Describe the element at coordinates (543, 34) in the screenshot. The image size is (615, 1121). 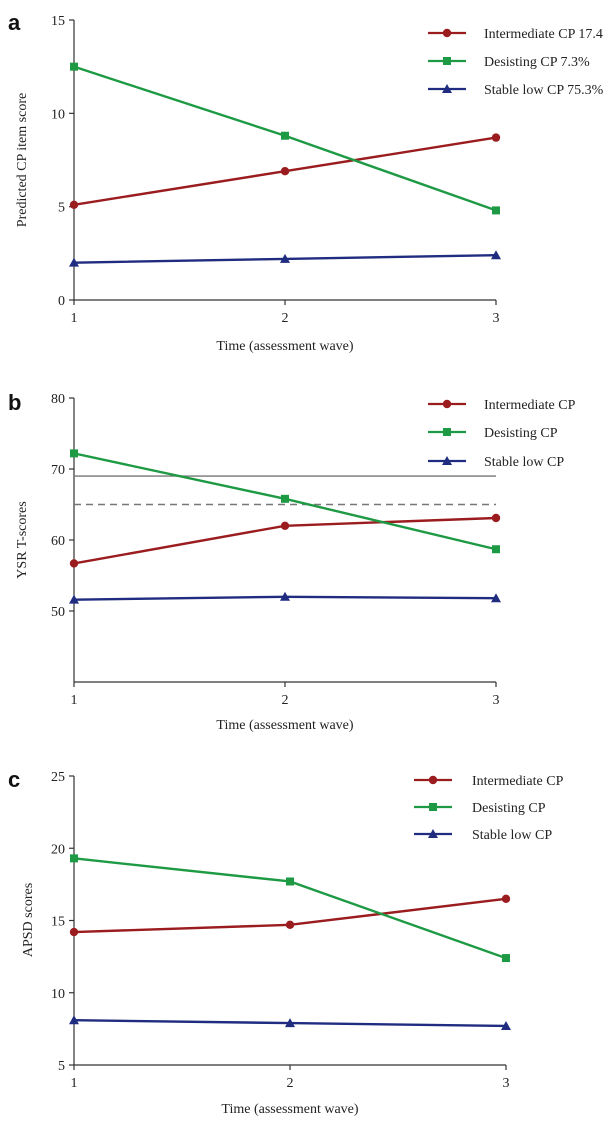
I see `legend-label: Intermediate CP 17.4` at that location.